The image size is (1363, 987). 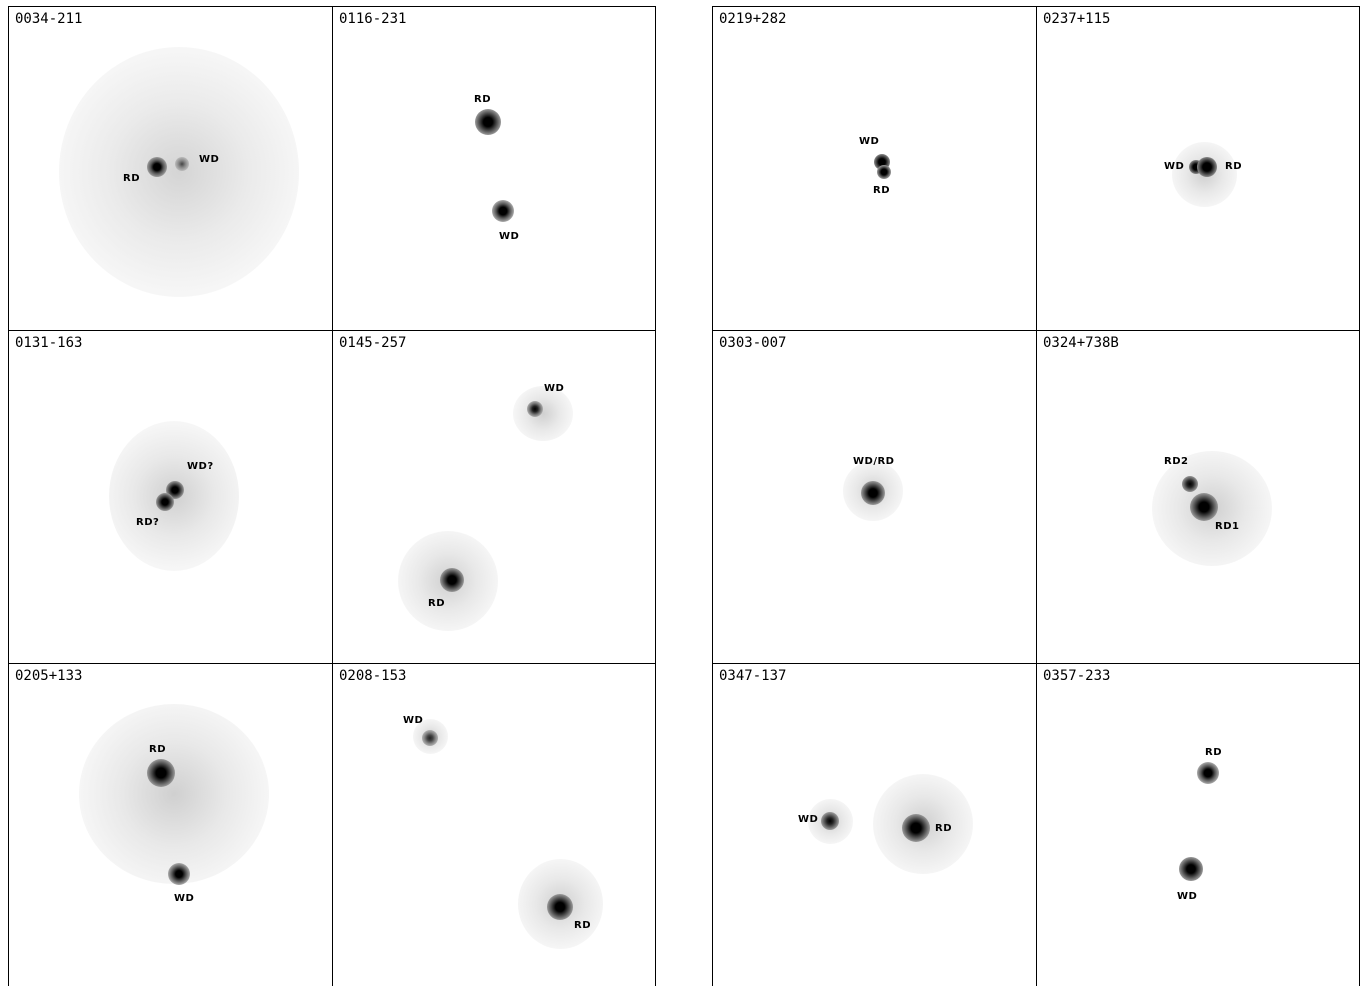 I want to click on panel-0116-231: 0116-231 RD WD, so click(x=493, y=168).